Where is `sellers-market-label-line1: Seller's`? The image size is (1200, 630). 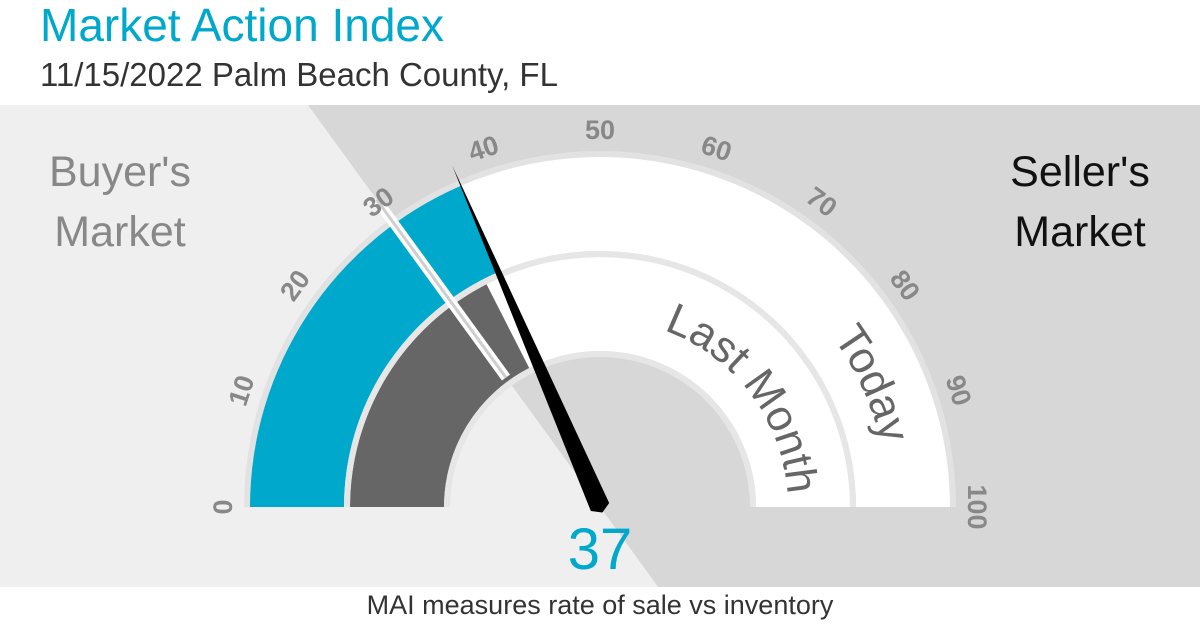 sellers-market-label-line1: Seller's is located at coordinates (1080, 172).